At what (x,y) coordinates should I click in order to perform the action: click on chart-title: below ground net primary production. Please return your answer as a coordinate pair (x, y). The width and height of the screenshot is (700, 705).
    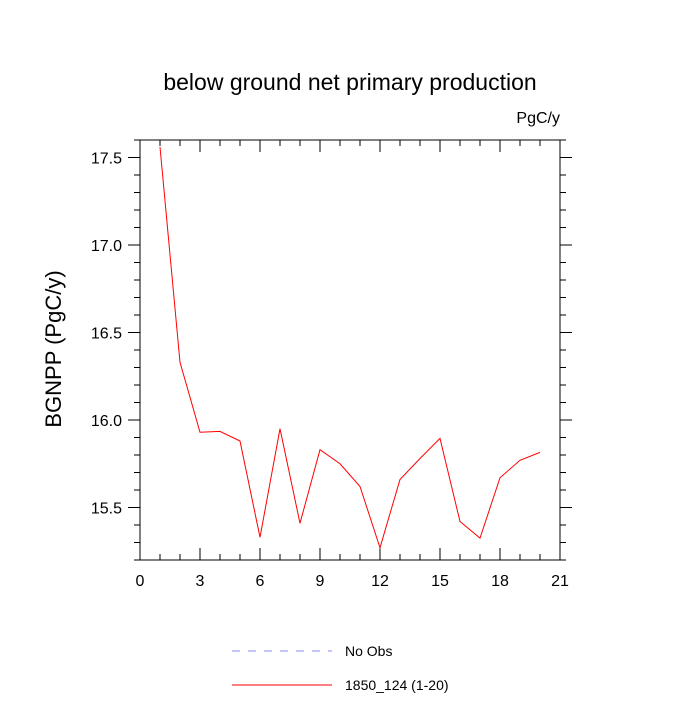
    Looking at the image, I should click on (349, 82).